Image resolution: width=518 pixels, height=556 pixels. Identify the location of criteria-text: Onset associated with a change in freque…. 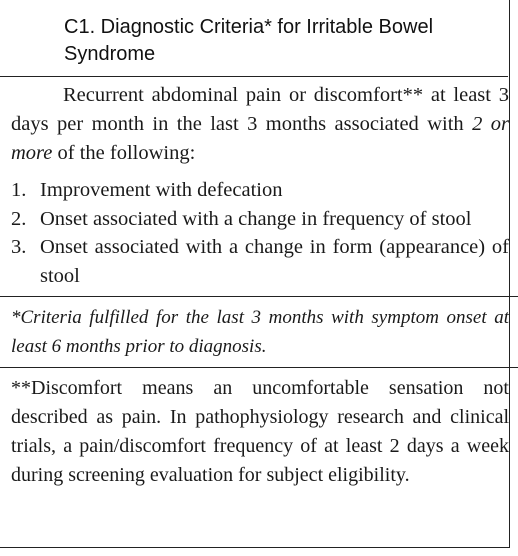
(256, 218).